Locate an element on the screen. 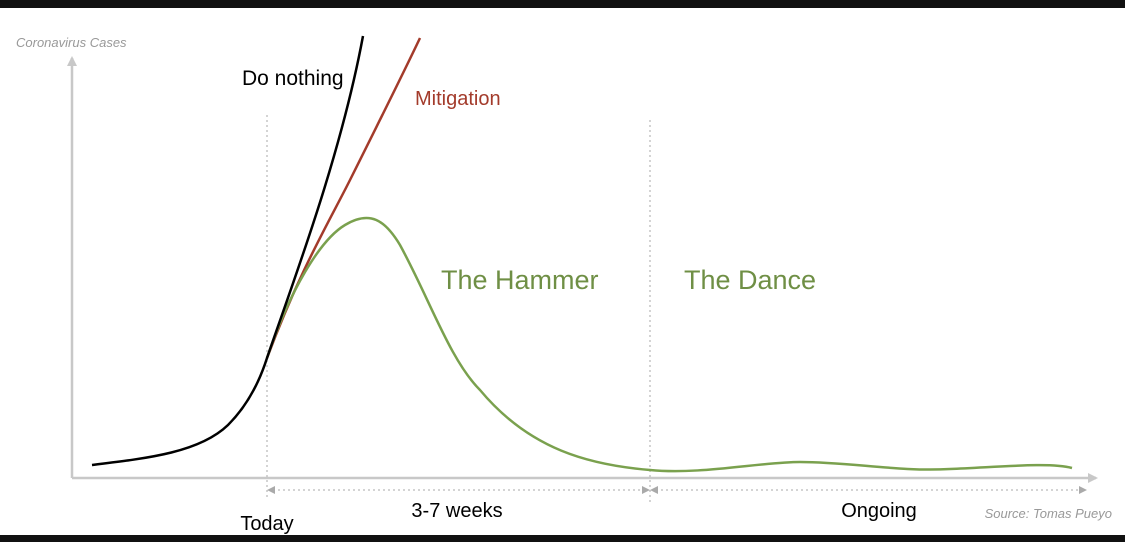 The image size is (1125, 542). phase-label: The Hammer is located at coordinates (520, 280).